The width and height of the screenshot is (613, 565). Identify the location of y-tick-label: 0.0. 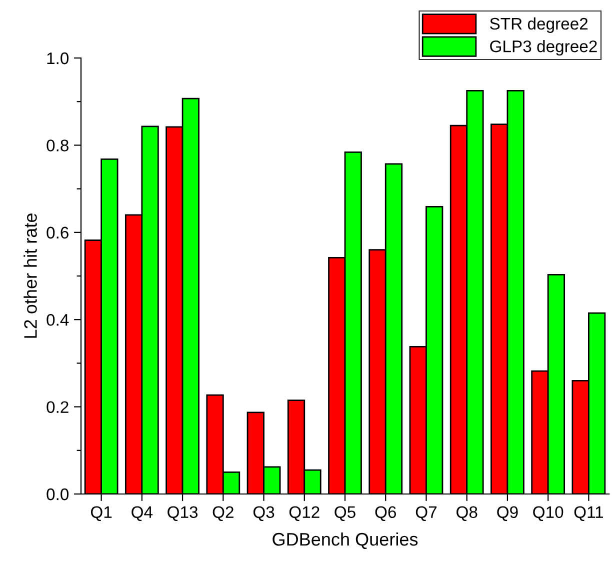
(57, 494).